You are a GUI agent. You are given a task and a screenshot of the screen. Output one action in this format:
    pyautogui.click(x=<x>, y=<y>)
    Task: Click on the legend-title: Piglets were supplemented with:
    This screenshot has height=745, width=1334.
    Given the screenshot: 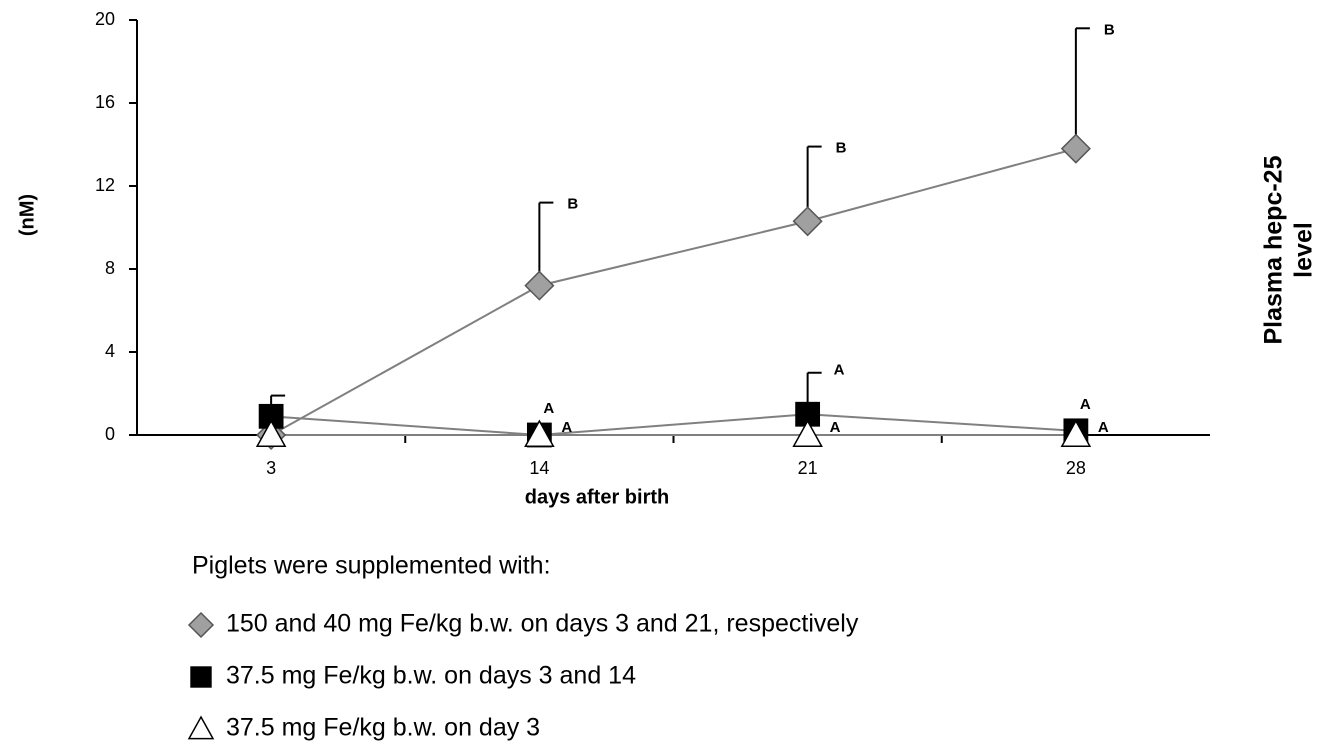 What is the action you would take?
    pyautogui.click(x=371, y=566)
    